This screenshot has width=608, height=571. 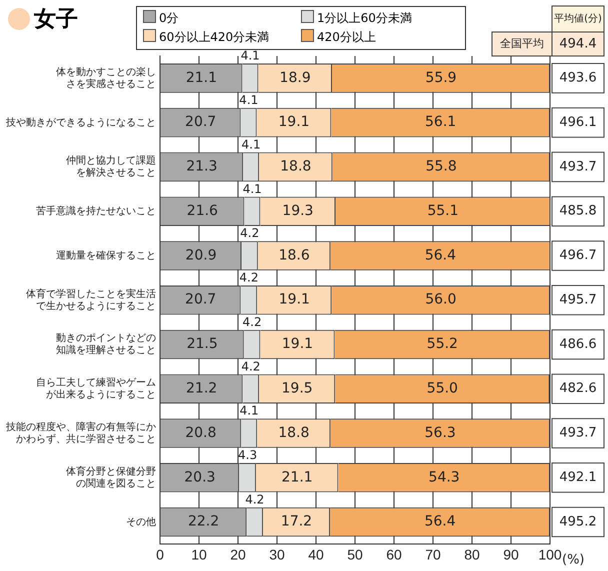 What do you see at coordinates (202, 388) in the screenshot?
I see `data-label: 21.2` at bounding box center [202, 388].